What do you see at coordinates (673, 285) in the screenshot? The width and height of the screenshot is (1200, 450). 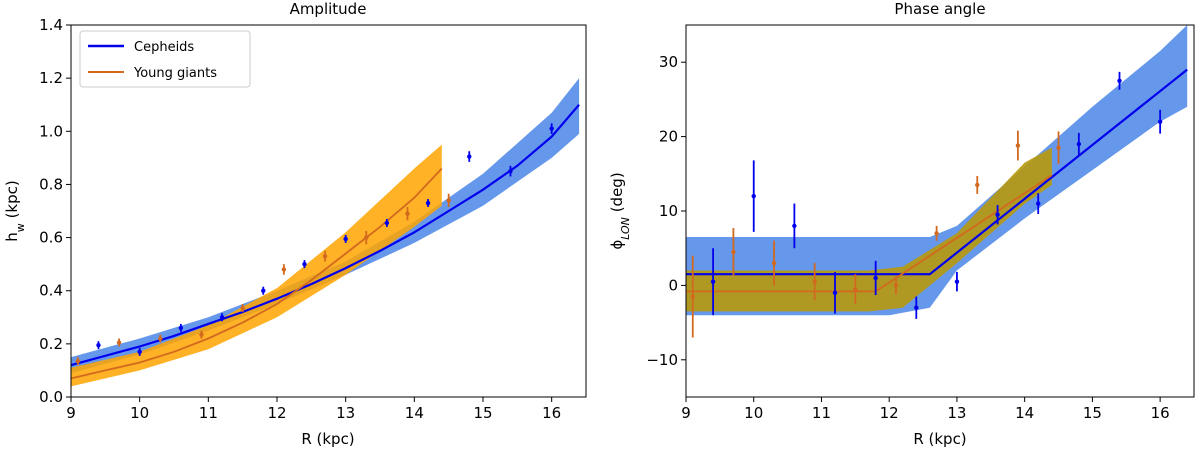 I see `phase-ytick-label: 0` at bounding box center [673, 285].